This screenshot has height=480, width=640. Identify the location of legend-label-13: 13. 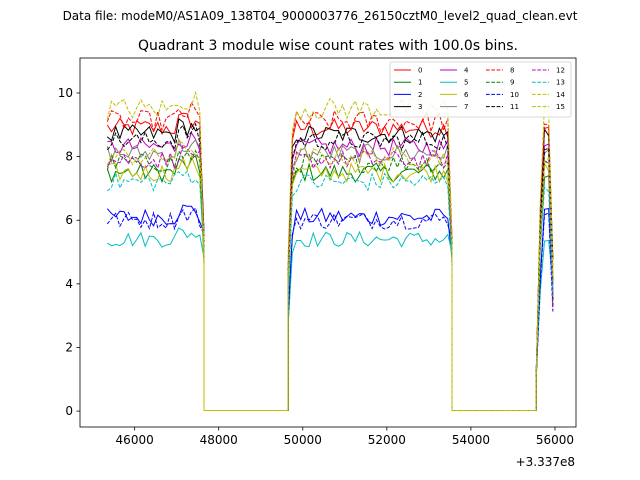
(560, 83).